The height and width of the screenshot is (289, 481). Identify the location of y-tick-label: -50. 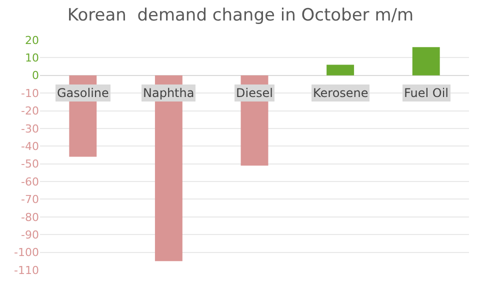
(30, 164).